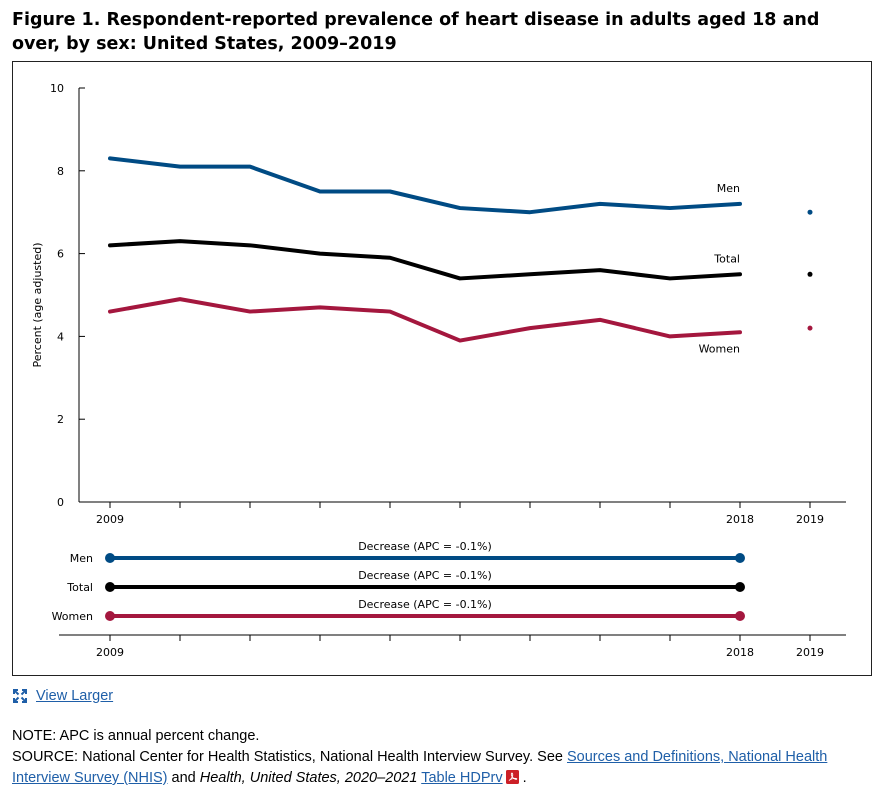 The width and height of the screenshot is (885, 803). What do you see at coordinates (57, 88) in the screenshot?
I see `y-tick-label: 10` at bounding box center [57, 88].